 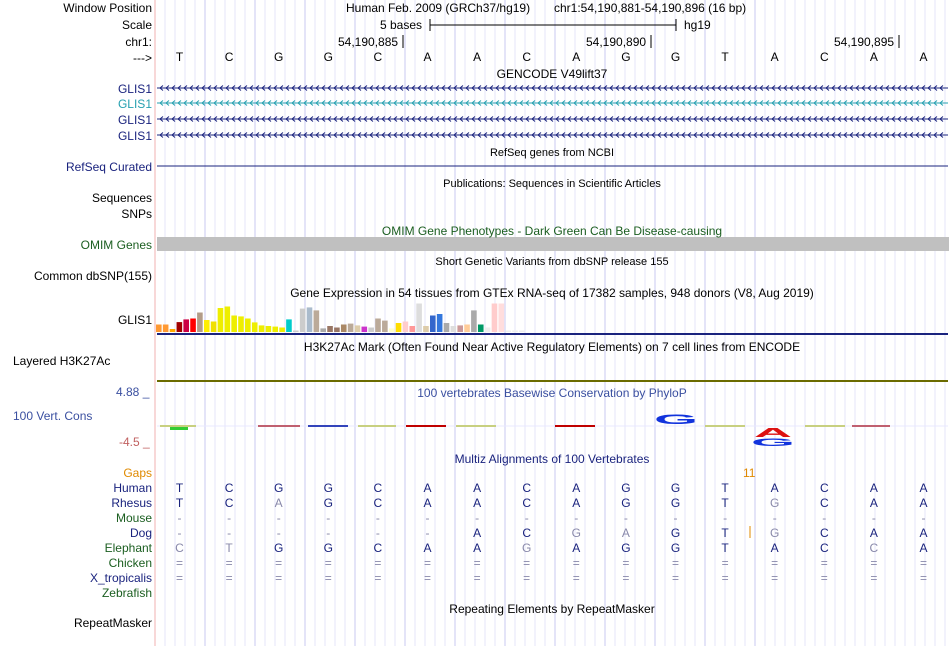 What do you see at coordinates (126, 593) in the screenshot?
I see `species-label: Zebrafish` at bounding box center [126, 593].